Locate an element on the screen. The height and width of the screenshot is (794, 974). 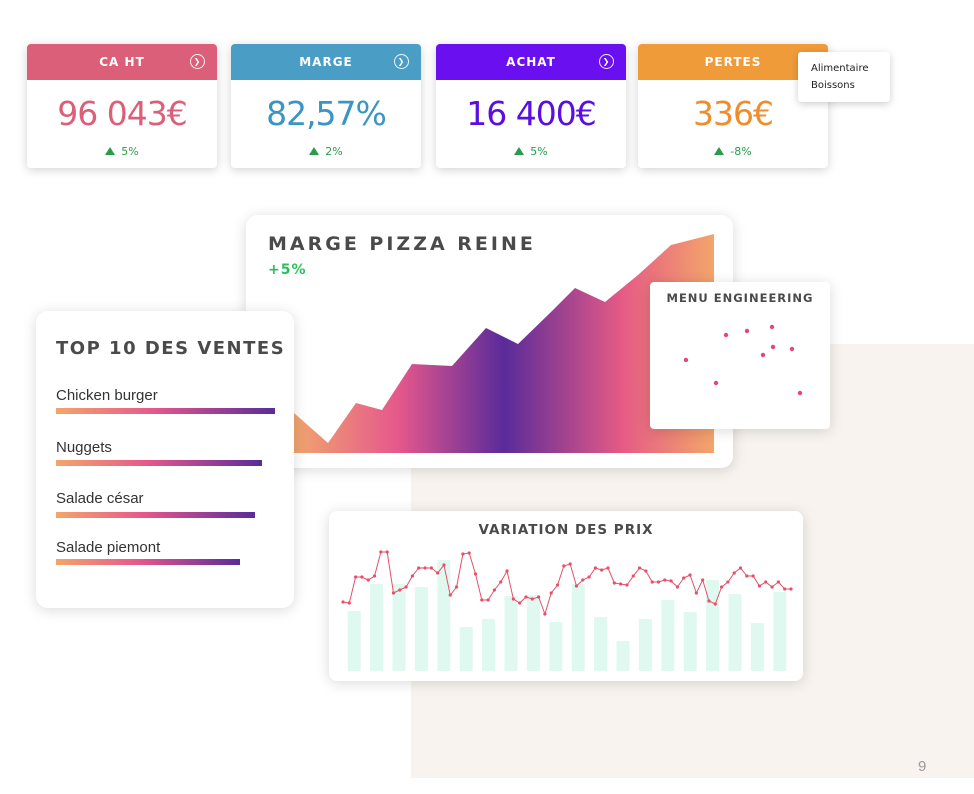
kpi-card-ca-ht: CA HT ❯ 96 043€ 5% is located at coordinates (122, 106).